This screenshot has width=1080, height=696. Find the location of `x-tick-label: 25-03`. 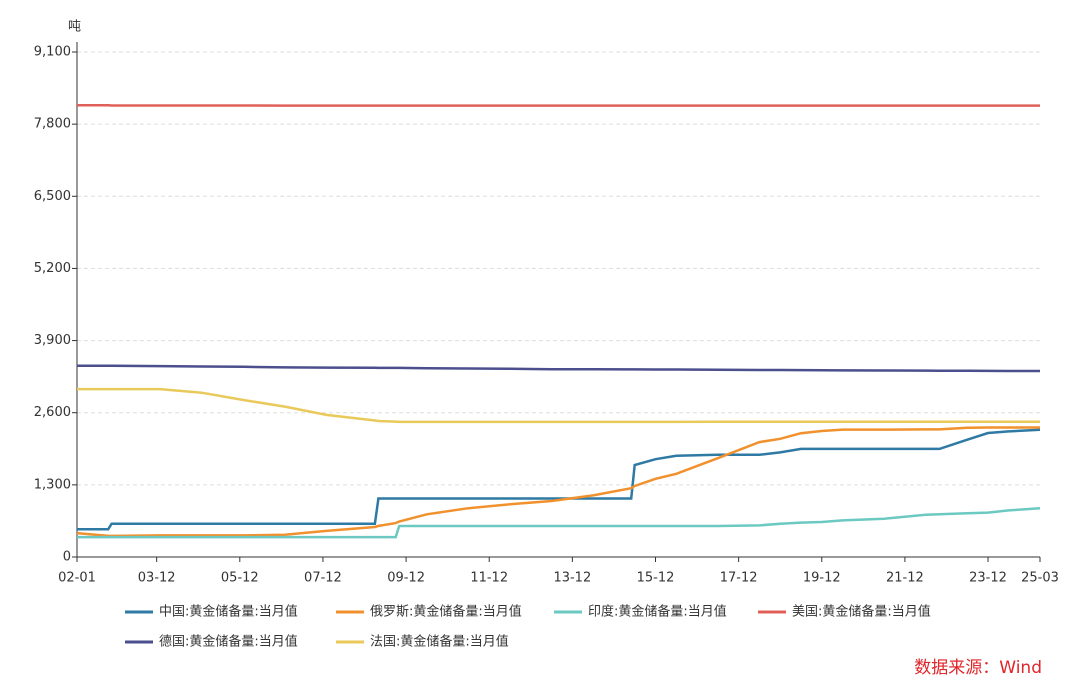

x-tick-label: 25-03 is located at coordinates (1040, 578).